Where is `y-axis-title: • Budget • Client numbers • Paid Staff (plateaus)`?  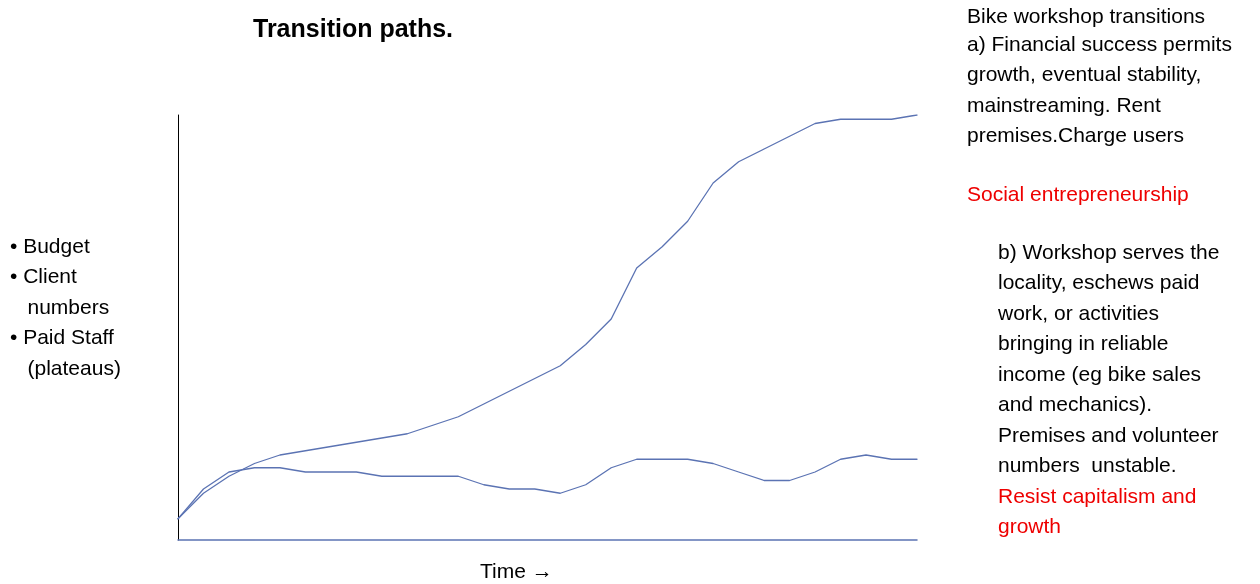
y-axis-title: • Budget • Client numbers • Paid Staff (plateaus) is located at coordinates (65, 306).